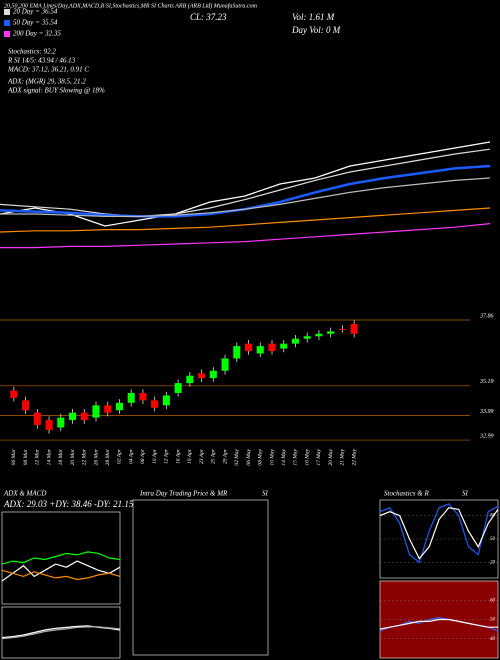  Describe the element at coordinates (38, 456) in the screenshot. I see `x-tick-label: 12 Mar` at that location.